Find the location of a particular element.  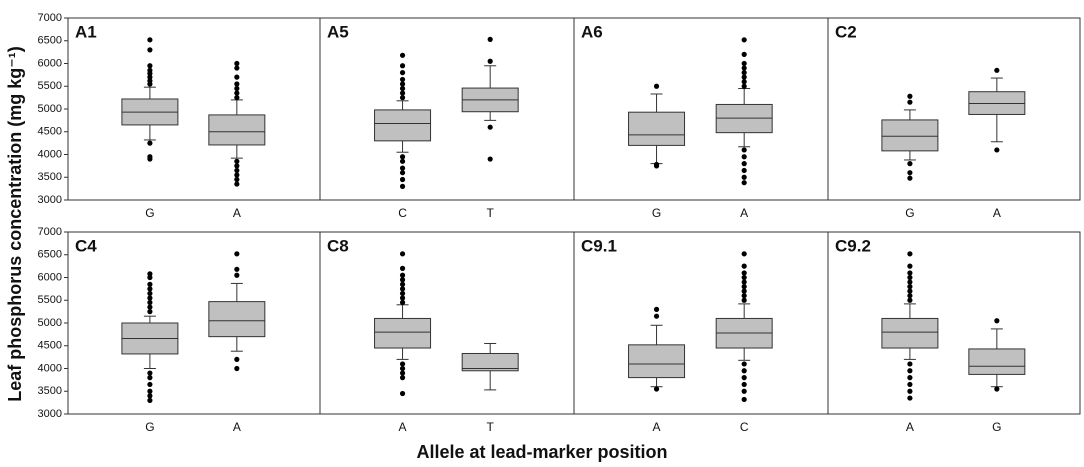

panel-title: A5 is located at coordinates (338, 31).